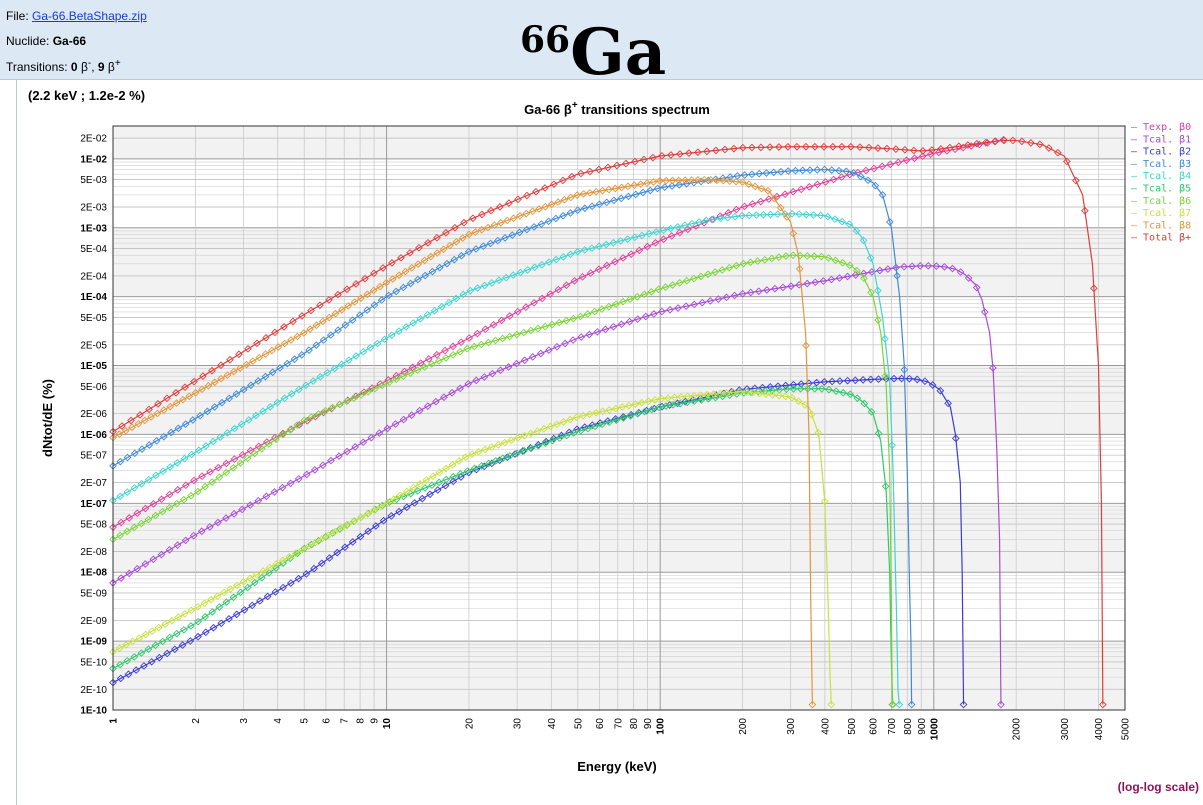 The height and width of the screenshot is (805, 1203). Describe the element at coordinates (1161, 176) in the screenshot. I see `legend-entry: – Tcal. β4` at that location.